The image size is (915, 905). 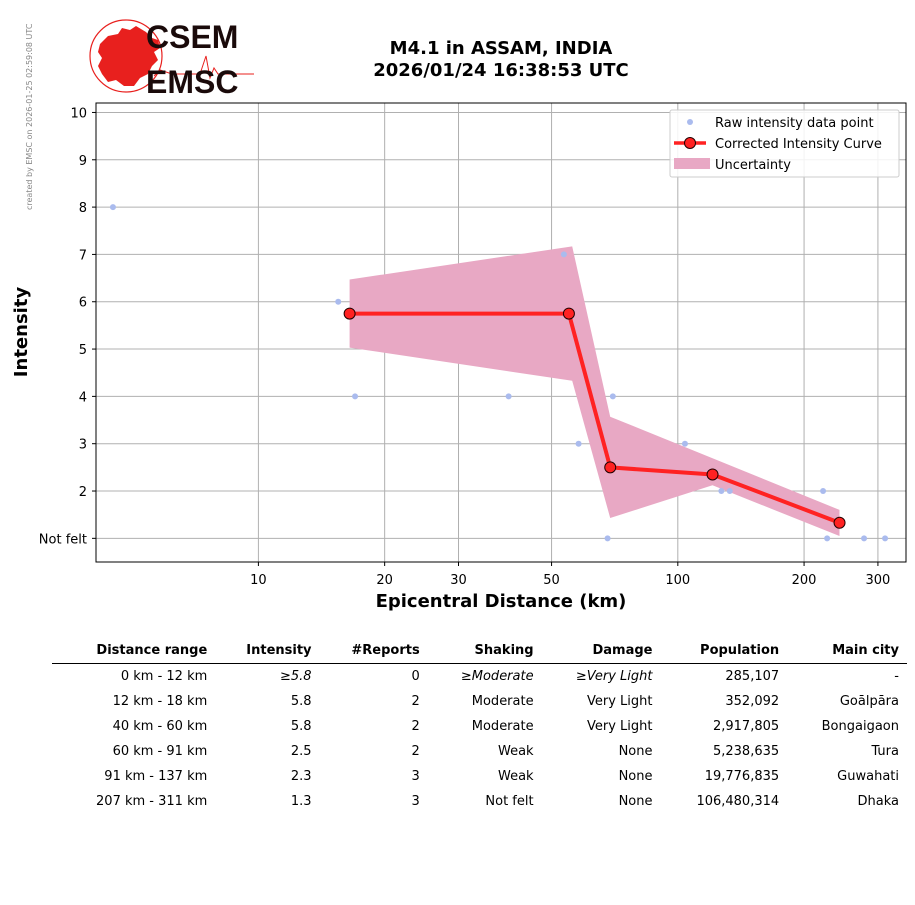 What do you see at coordinates (752, 676) in the screenshot?
I see `cell-population: 285,107` at bounding box center [752, 676].